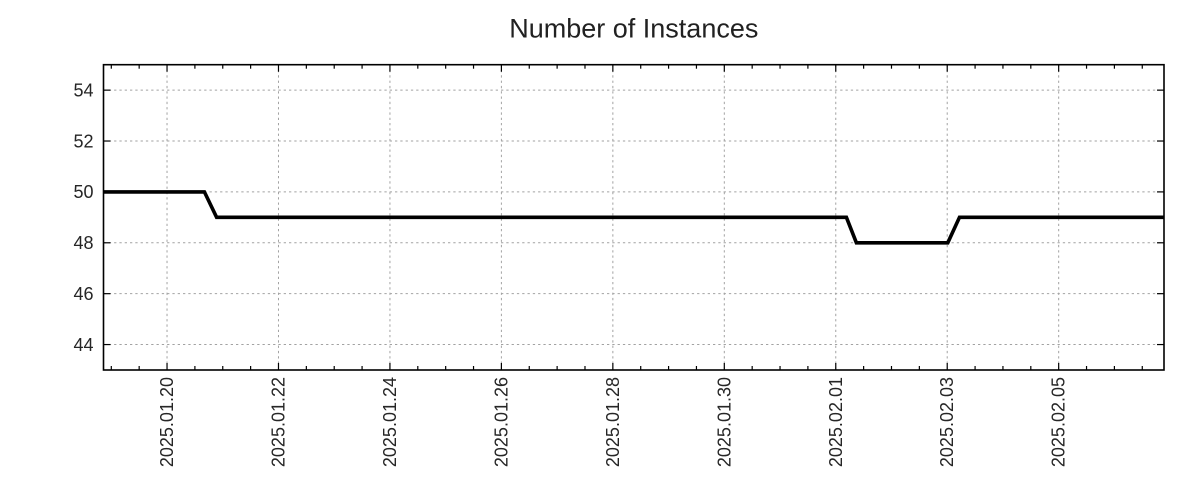 Image resolution: width=1200 pixels, height=500 pixels. Describe the element at coordinates (633, 29) in the screenshot. I see `chart-title: Number of Instances` at that location.